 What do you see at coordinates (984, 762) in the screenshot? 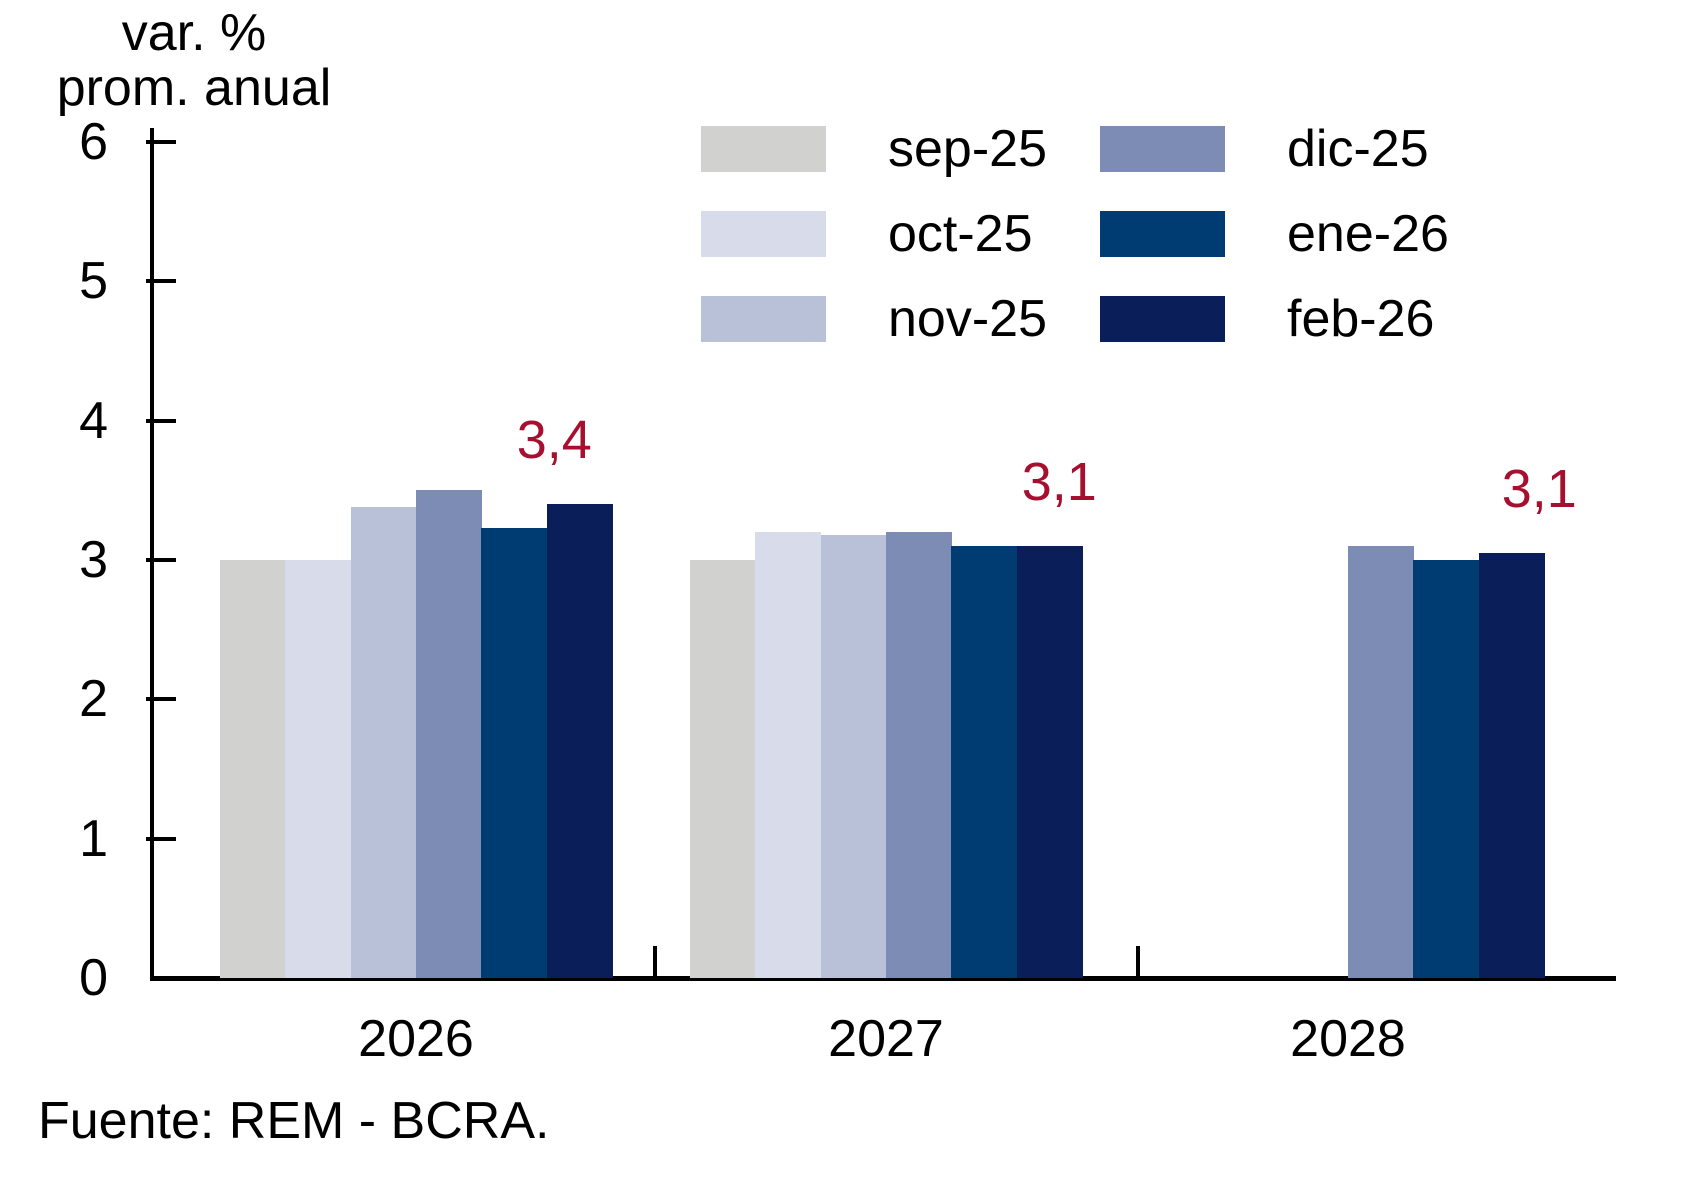
I see `bar-ene-26-2027` at bounding box center [984, 762].